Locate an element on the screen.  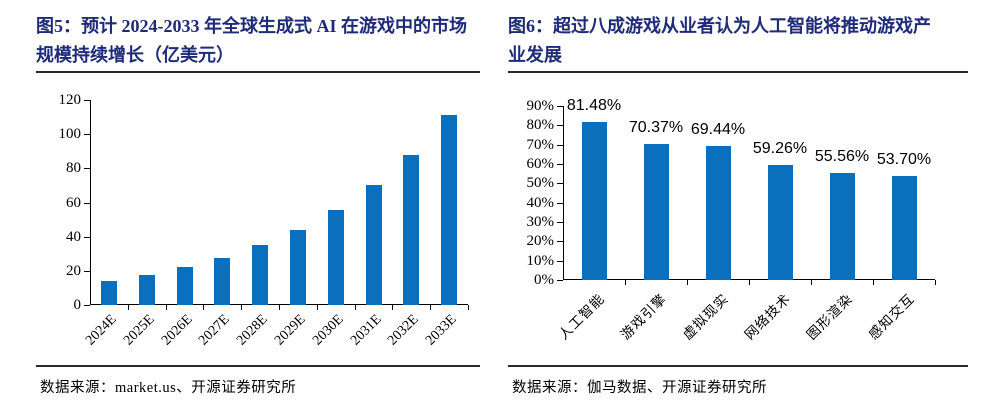
y-axis-label: 90% is located at coordinates (540, 106).